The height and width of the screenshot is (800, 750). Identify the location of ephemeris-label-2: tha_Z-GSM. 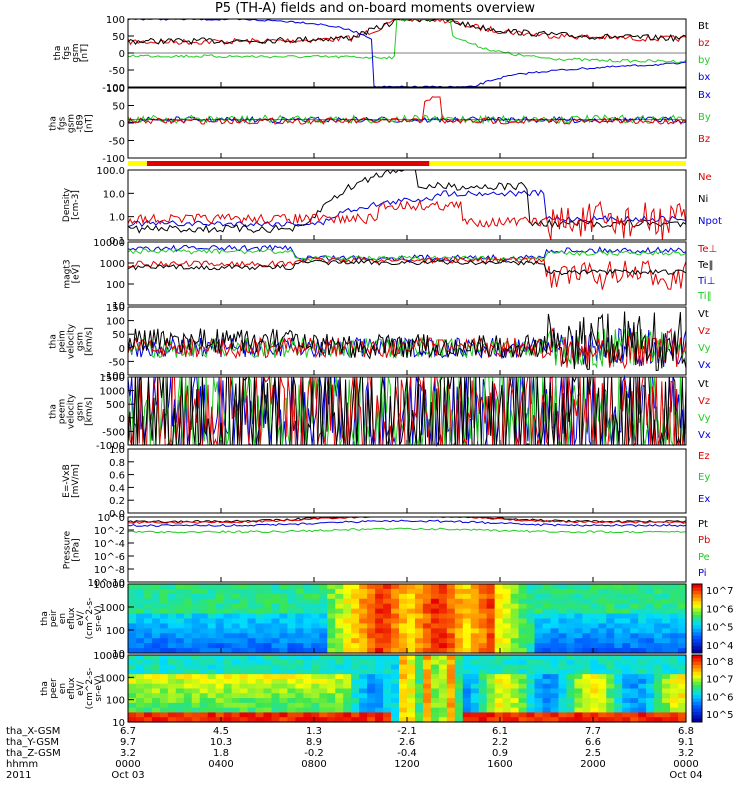
(33, 753).